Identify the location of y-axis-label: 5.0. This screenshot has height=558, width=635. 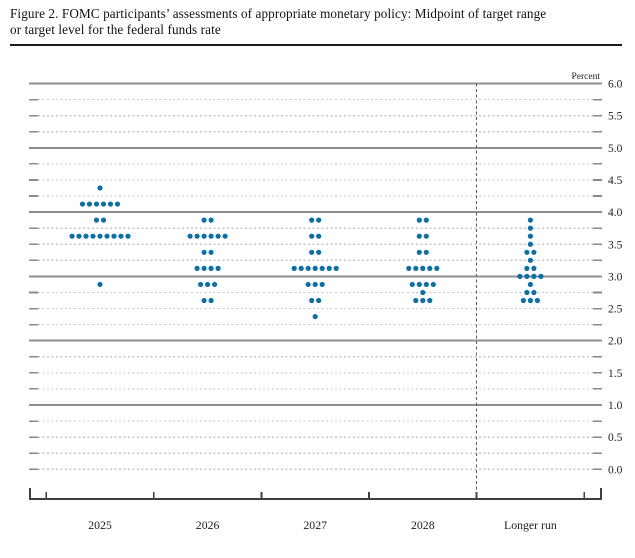
(615, 149).